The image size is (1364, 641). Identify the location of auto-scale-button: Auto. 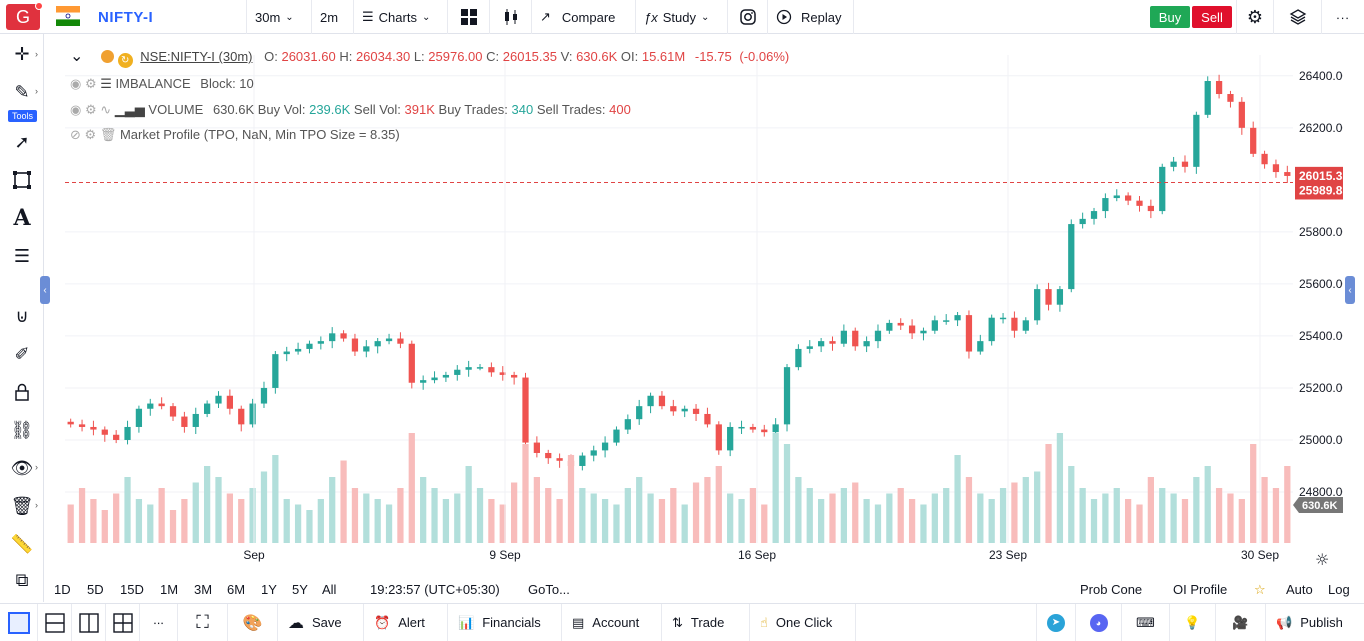
(1299, 589).